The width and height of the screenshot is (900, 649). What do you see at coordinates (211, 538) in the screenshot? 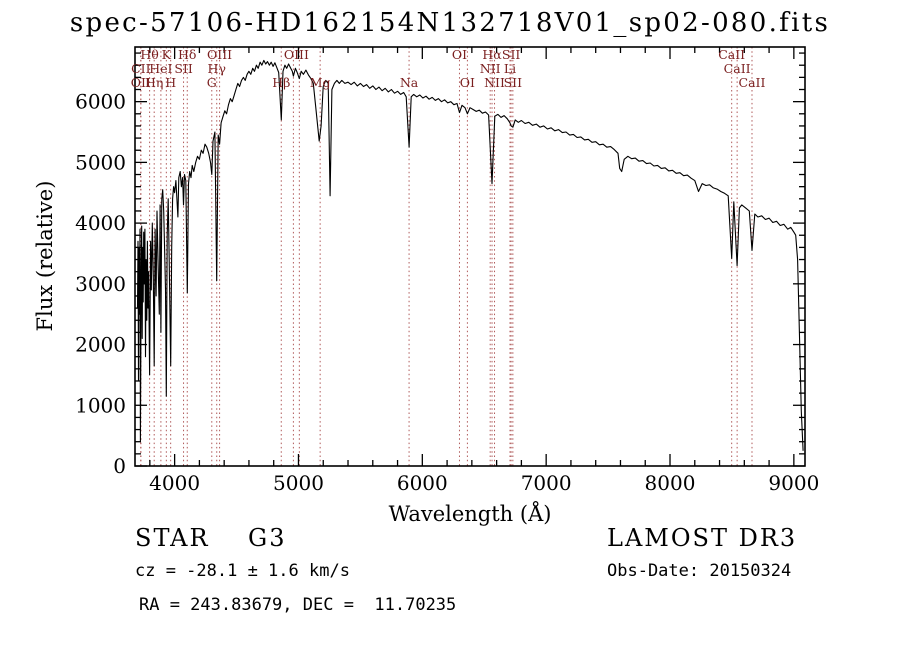
I see `object-class-label: STAR G3` at bounding box center [211, 538].